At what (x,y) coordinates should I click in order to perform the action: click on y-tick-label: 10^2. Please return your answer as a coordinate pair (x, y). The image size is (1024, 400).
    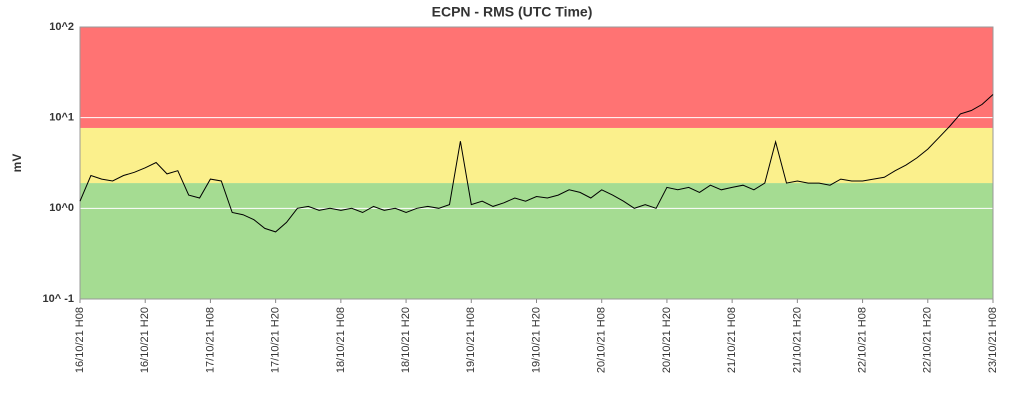
    Looking at the image, I should click on (61, 27).